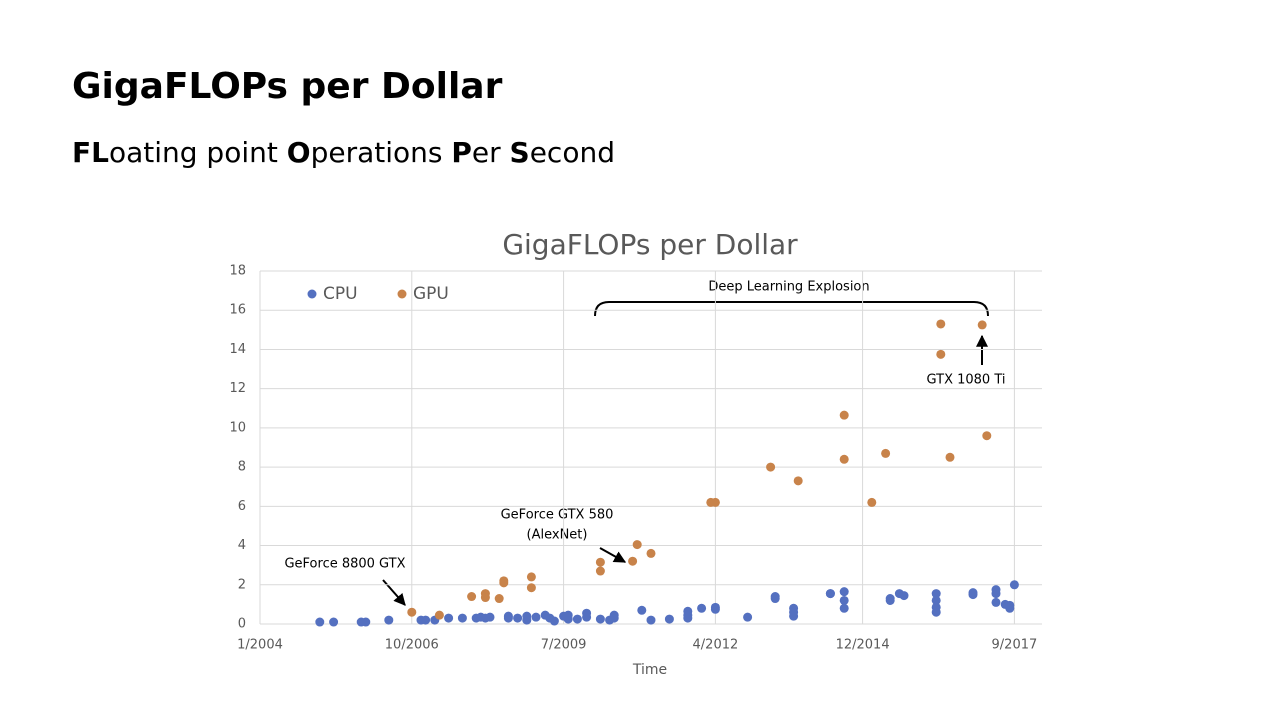 Image resolution: width=1280 pixels, height=720 pixels. Describe the element at coordinates (557, 515) in the screenshot. I see `annotation: GeForce GTX 580` at that location.